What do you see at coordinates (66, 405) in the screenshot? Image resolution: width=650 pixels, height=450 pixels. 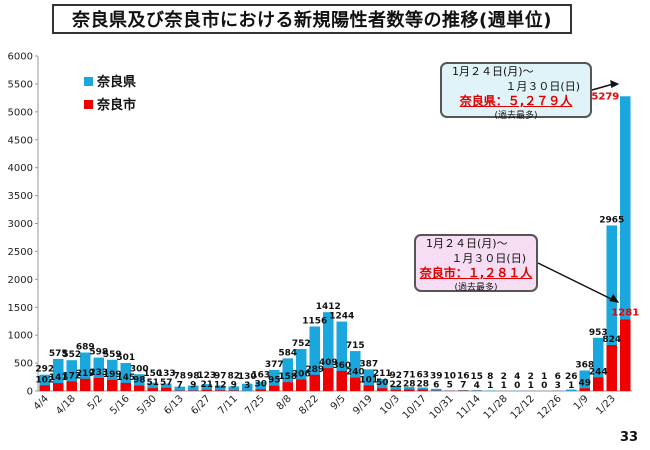 I see `x-tick-label: 4/18` at bounding box center [66, 405].